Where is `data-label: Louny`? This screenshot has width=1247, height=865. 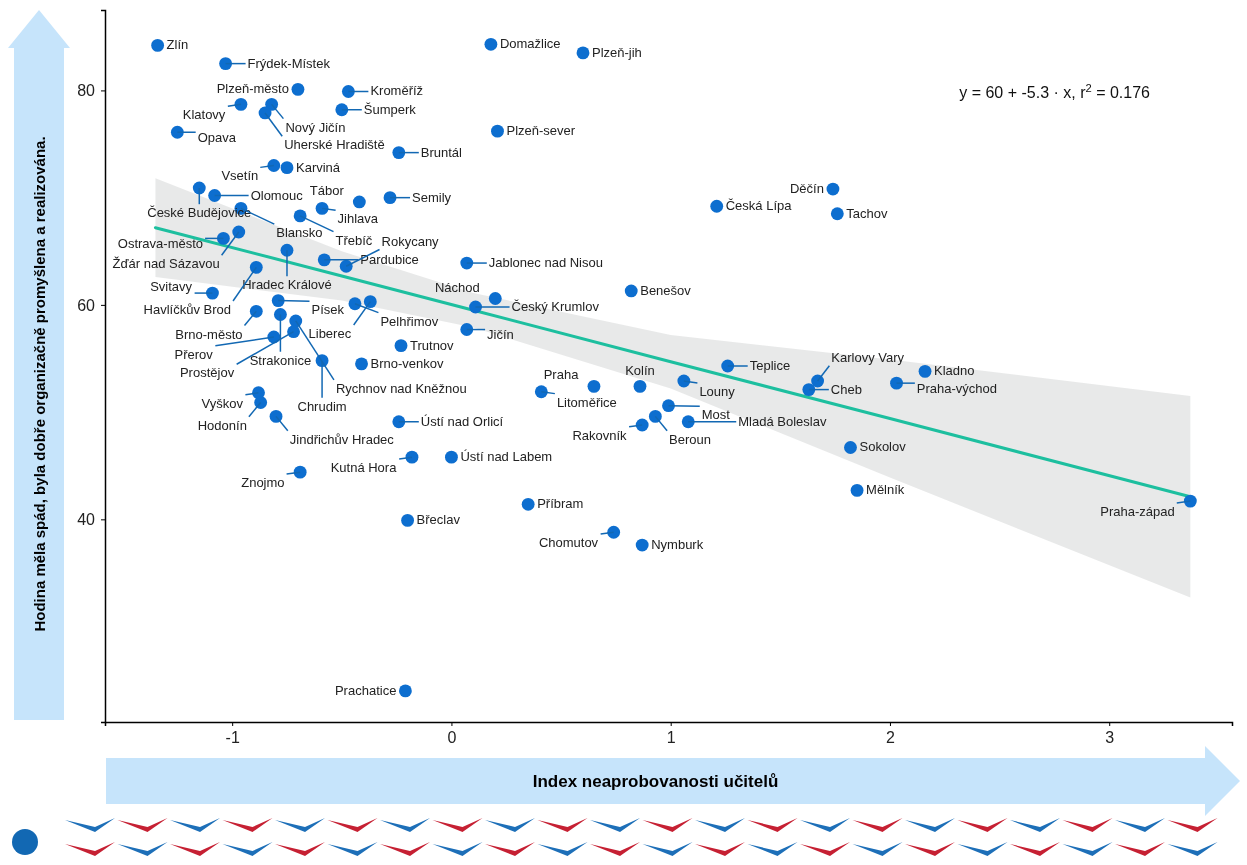 data-label: Louny is located at coordinates (717, 391).